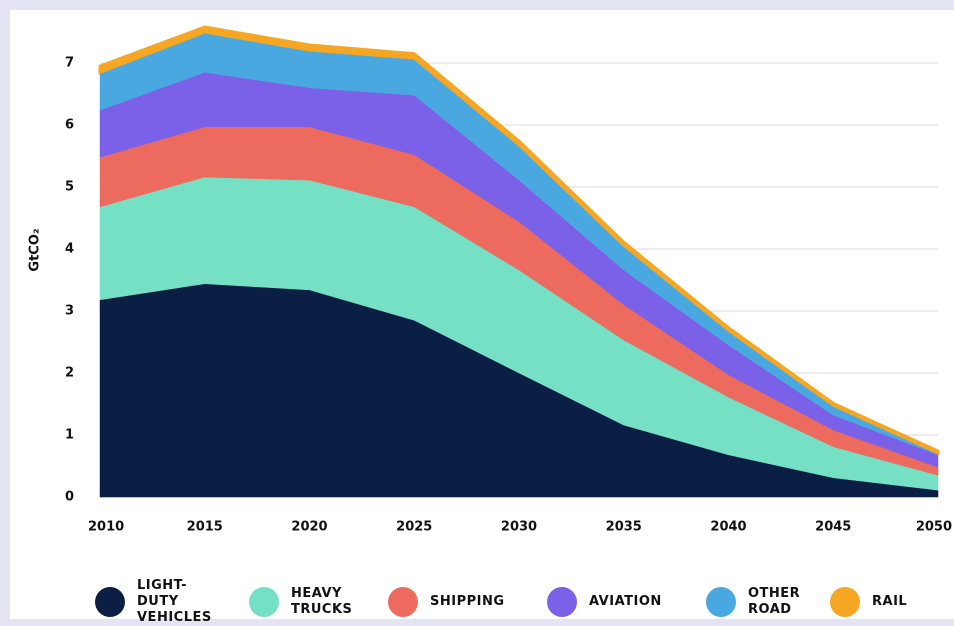 This screenshot has height=626, width=954. Describe the element at coordinates (519, 527) in the screenshot. I see `x-tick-label: 2030` at that location.